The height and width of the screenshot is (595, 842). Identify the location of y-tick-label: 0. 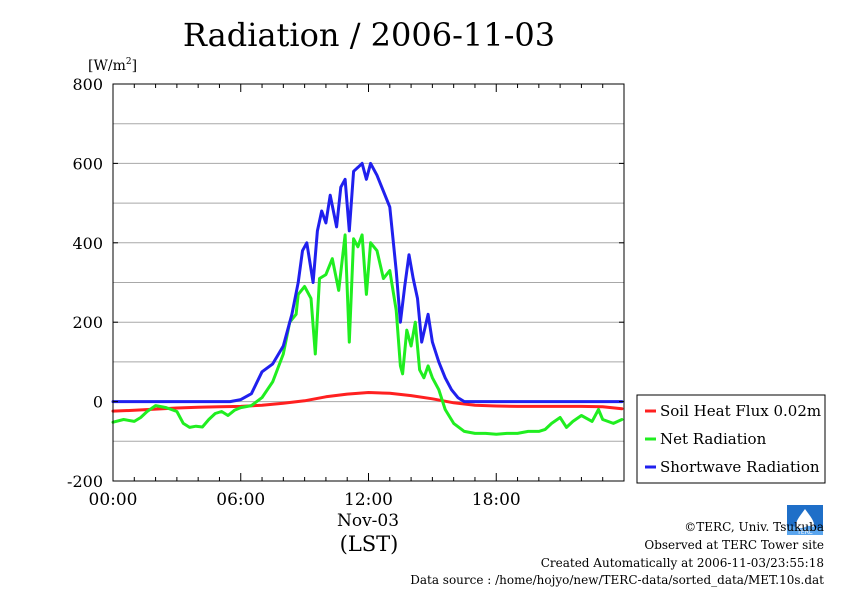
(98, 402).